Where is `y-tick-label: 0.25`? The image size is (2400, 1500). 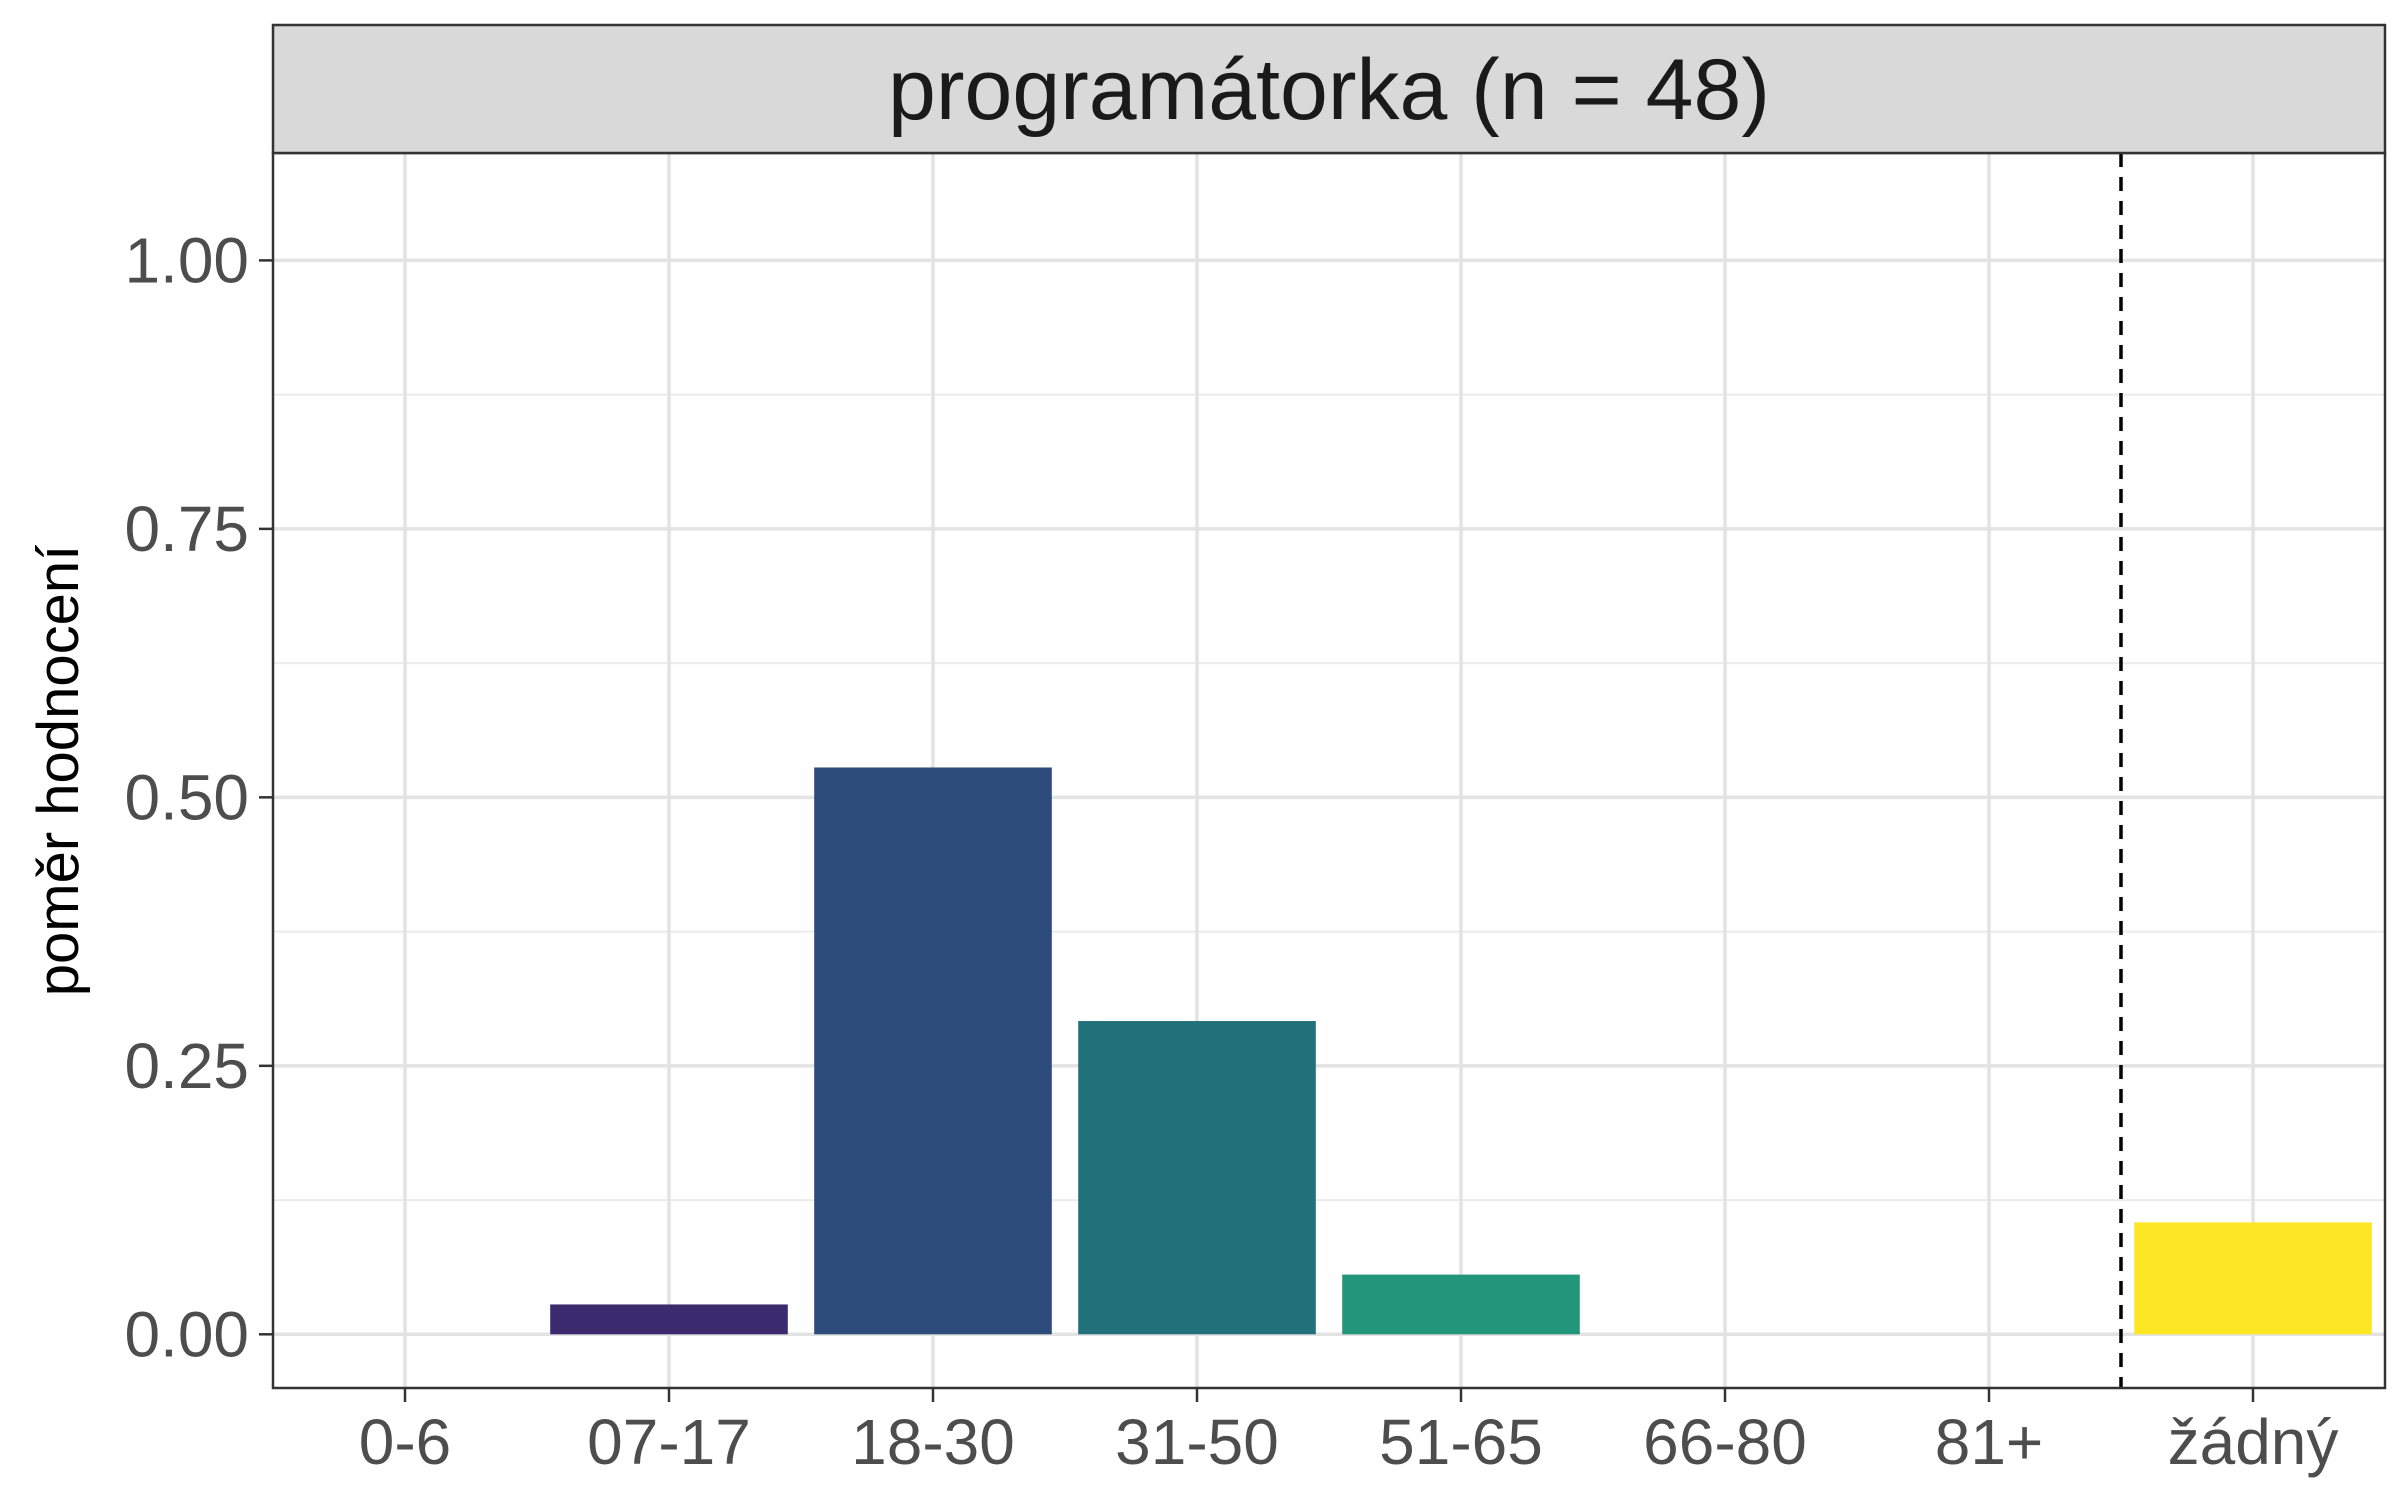
y-tick-label: 0.25 is located at coordinates (186, 1066).